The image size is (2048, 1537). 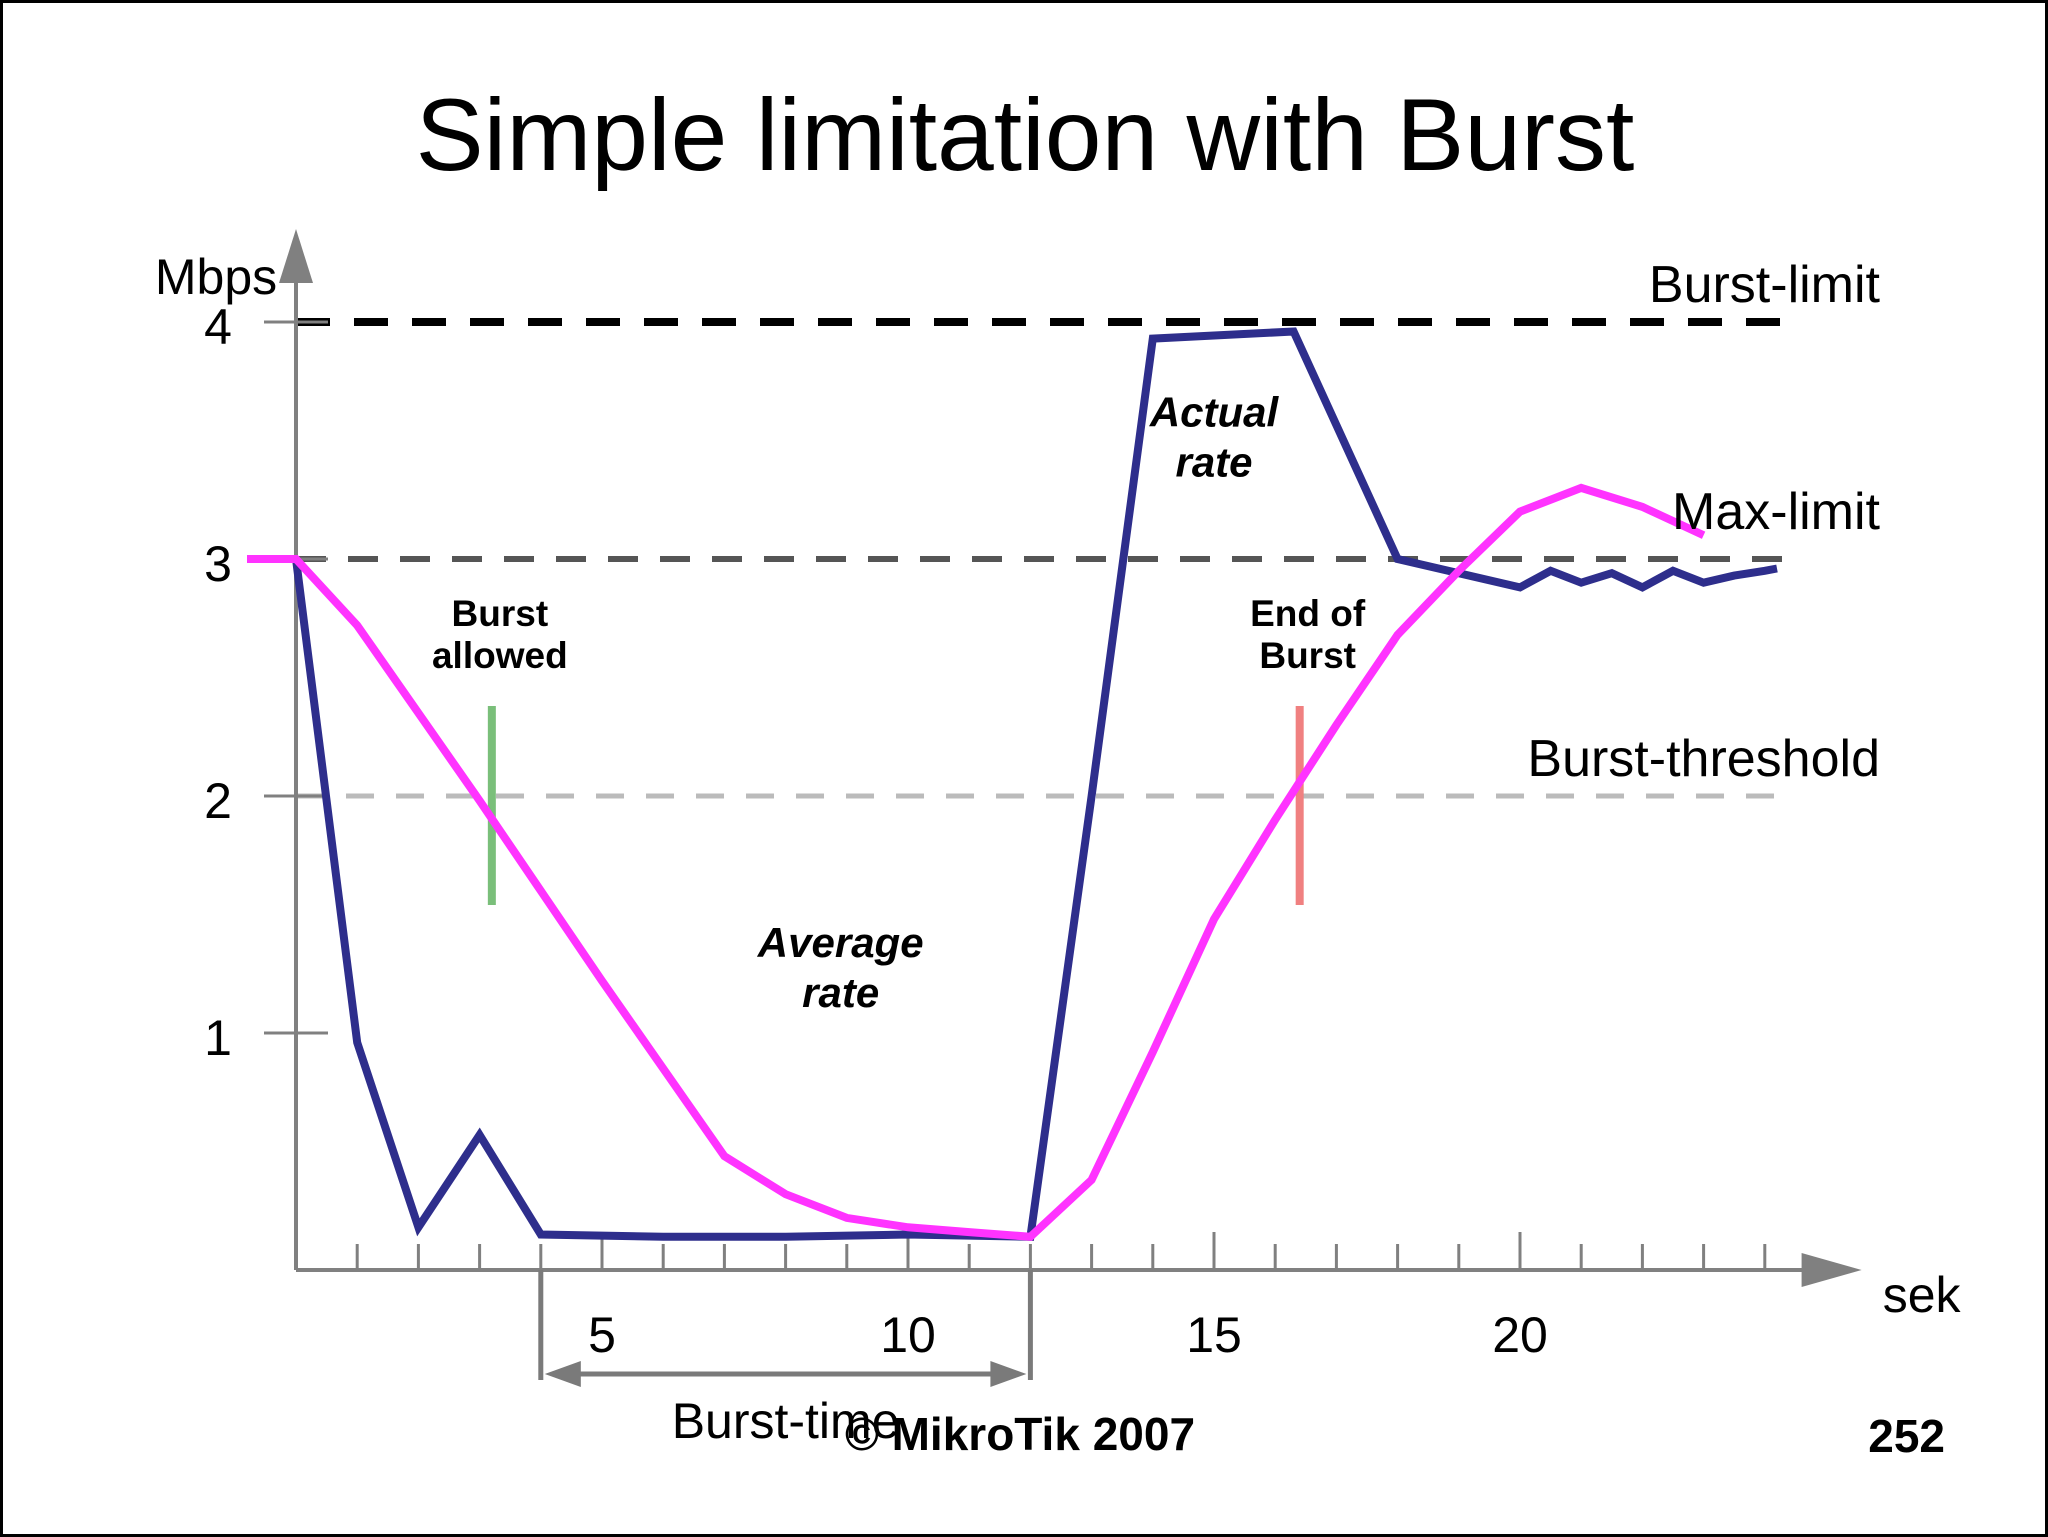 What do you see at coordinates (786, 1421) in the screenshot?
I see `burst-time-label: Burst-time` at bounding box center [786, 1421].